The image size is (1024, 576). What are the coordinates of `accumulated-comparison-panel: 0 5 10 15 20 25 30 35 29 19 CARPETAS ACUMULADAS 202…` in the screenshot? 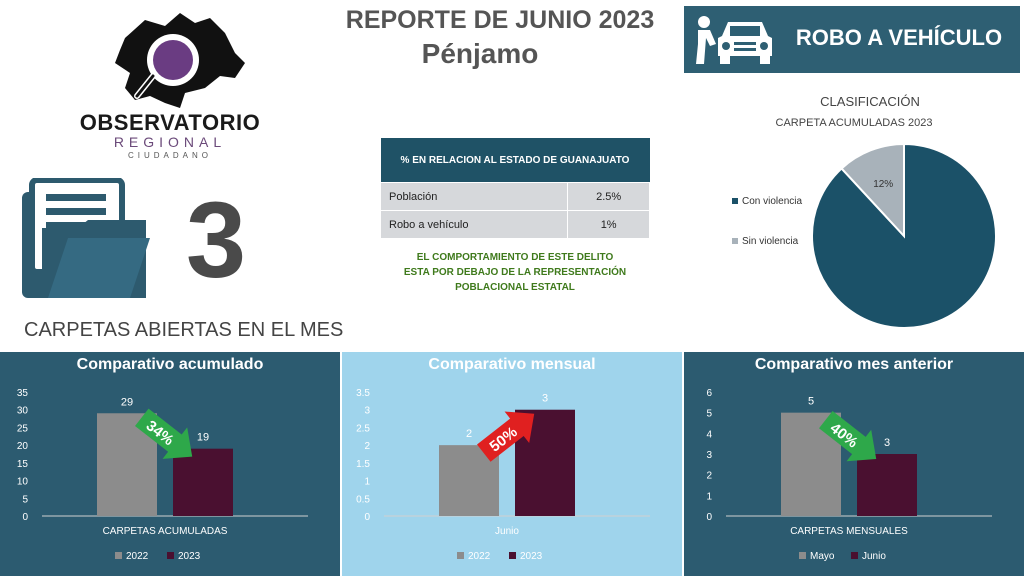 It's located at (170, 464).